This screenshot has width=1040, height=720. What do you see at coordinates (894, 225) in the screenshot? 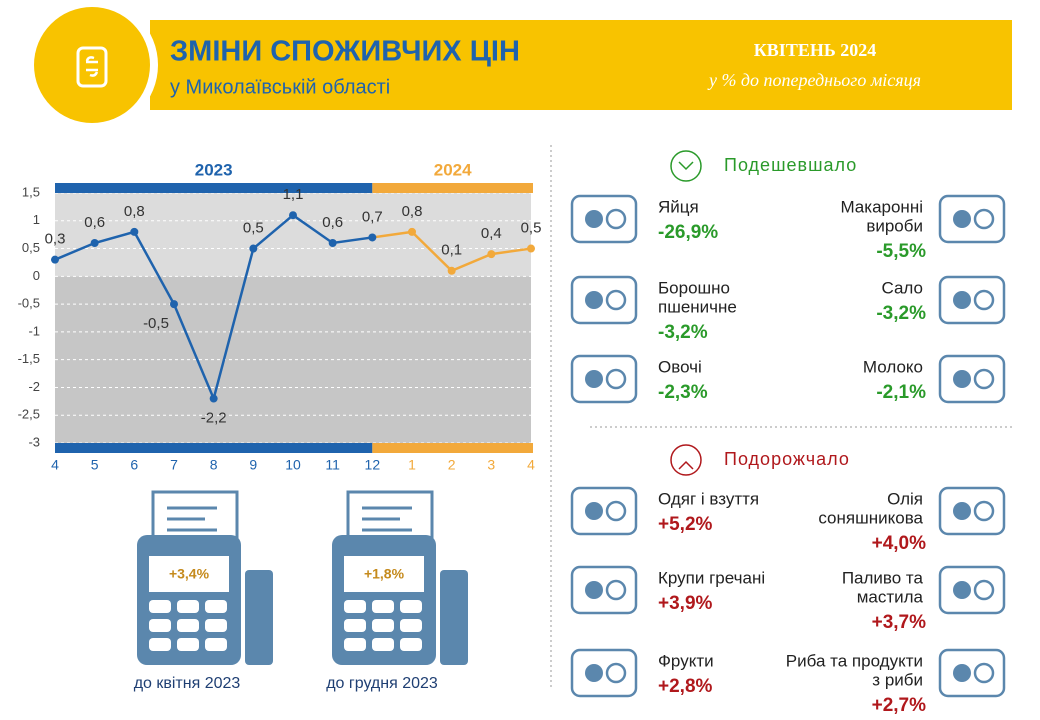
I see `item-name: вироби` at bounding box center [894, 225].